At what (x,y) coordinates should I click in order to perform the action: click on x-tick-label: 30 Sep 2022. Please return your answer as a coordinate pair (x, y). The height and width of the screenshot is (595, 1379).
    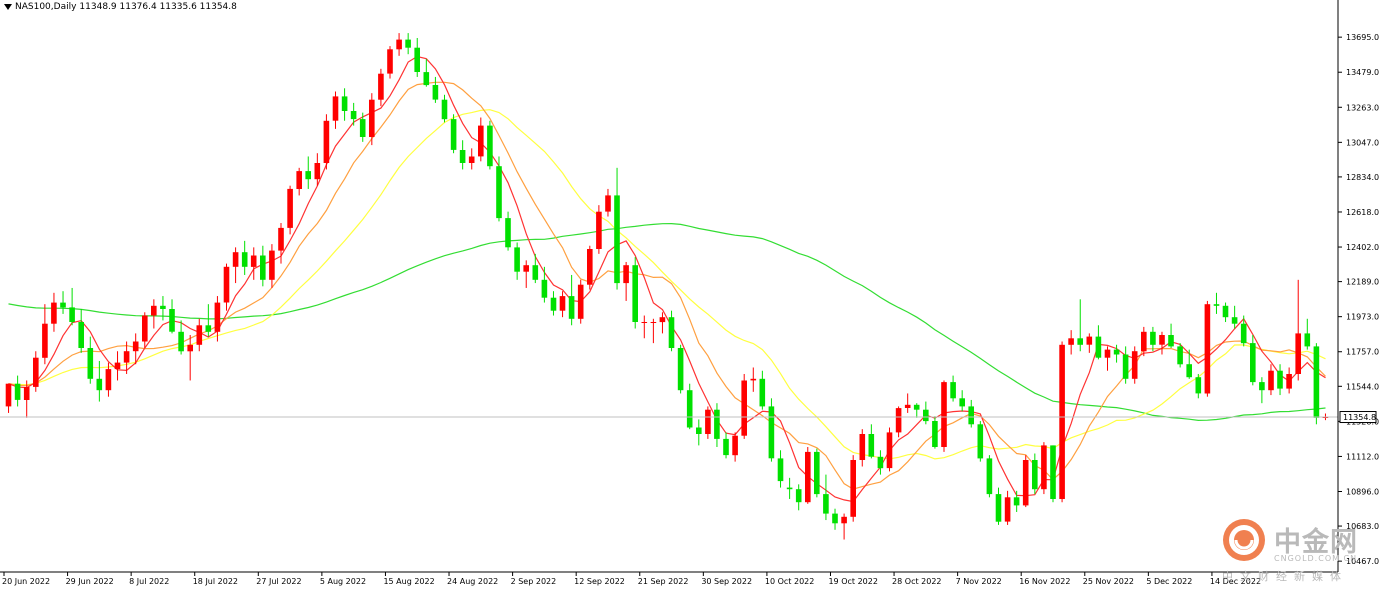
    Looking at the image, I should click on (726, 581).